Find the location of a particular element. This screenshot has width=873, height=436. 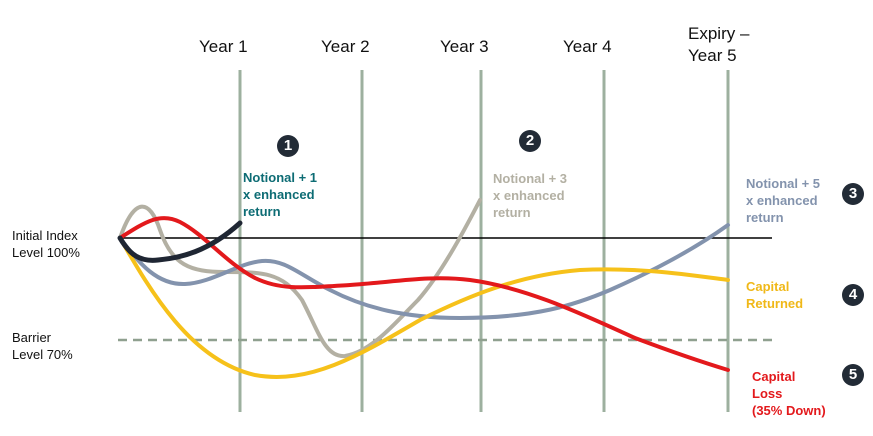

year-3-label: Year 3 is located at coordinates (464, 46).